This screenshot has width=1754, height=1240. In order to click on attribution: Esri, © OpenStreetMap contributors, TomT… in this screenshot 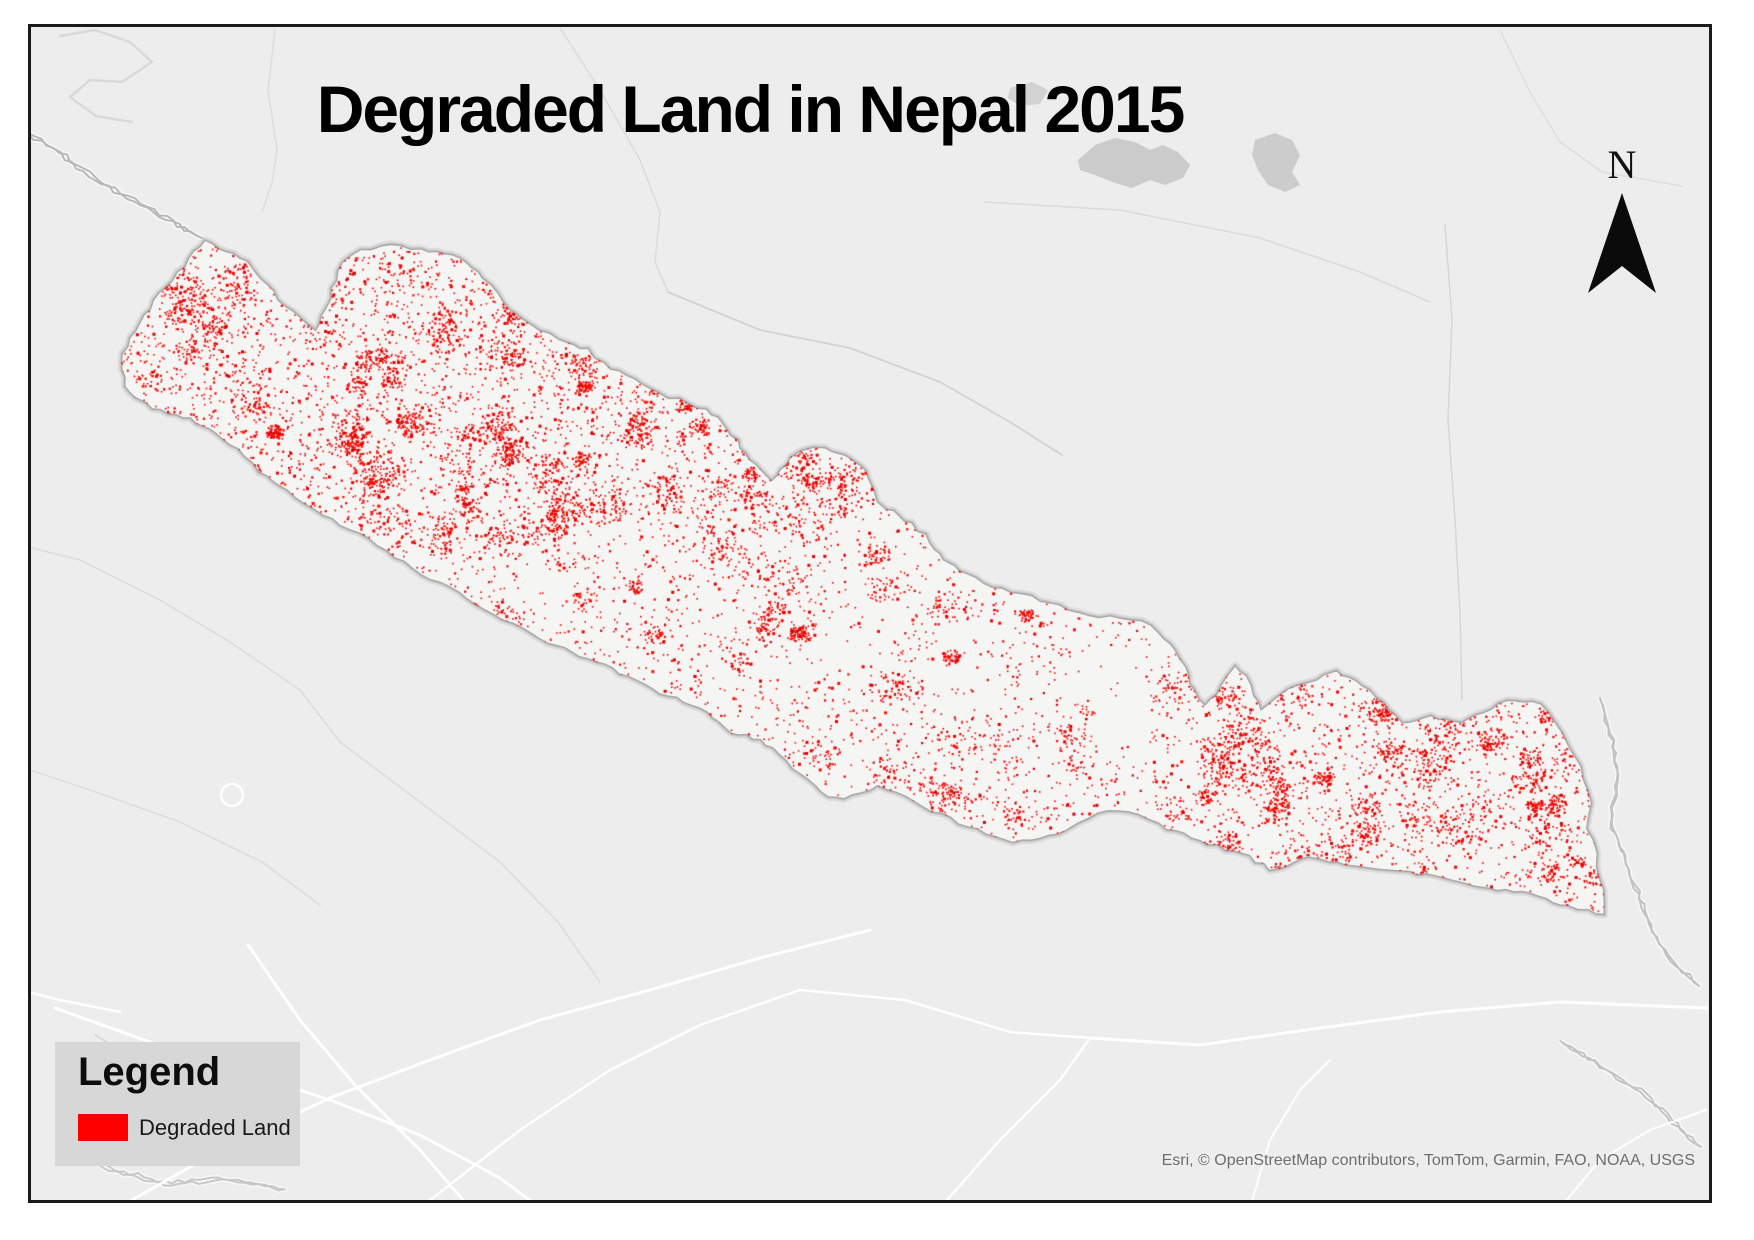, I will do `click(1428, 1160)`.